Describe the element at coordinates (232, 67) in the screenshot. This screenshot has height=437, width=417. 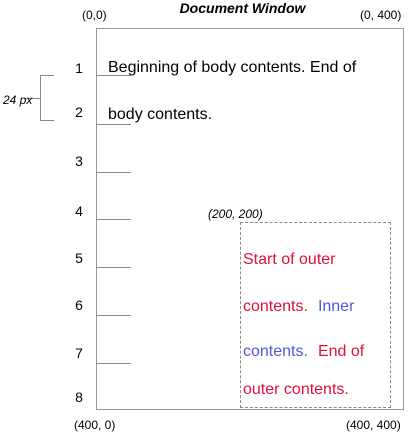
I see `body-text-line-1: Beginning of body contents. End of` at that location.